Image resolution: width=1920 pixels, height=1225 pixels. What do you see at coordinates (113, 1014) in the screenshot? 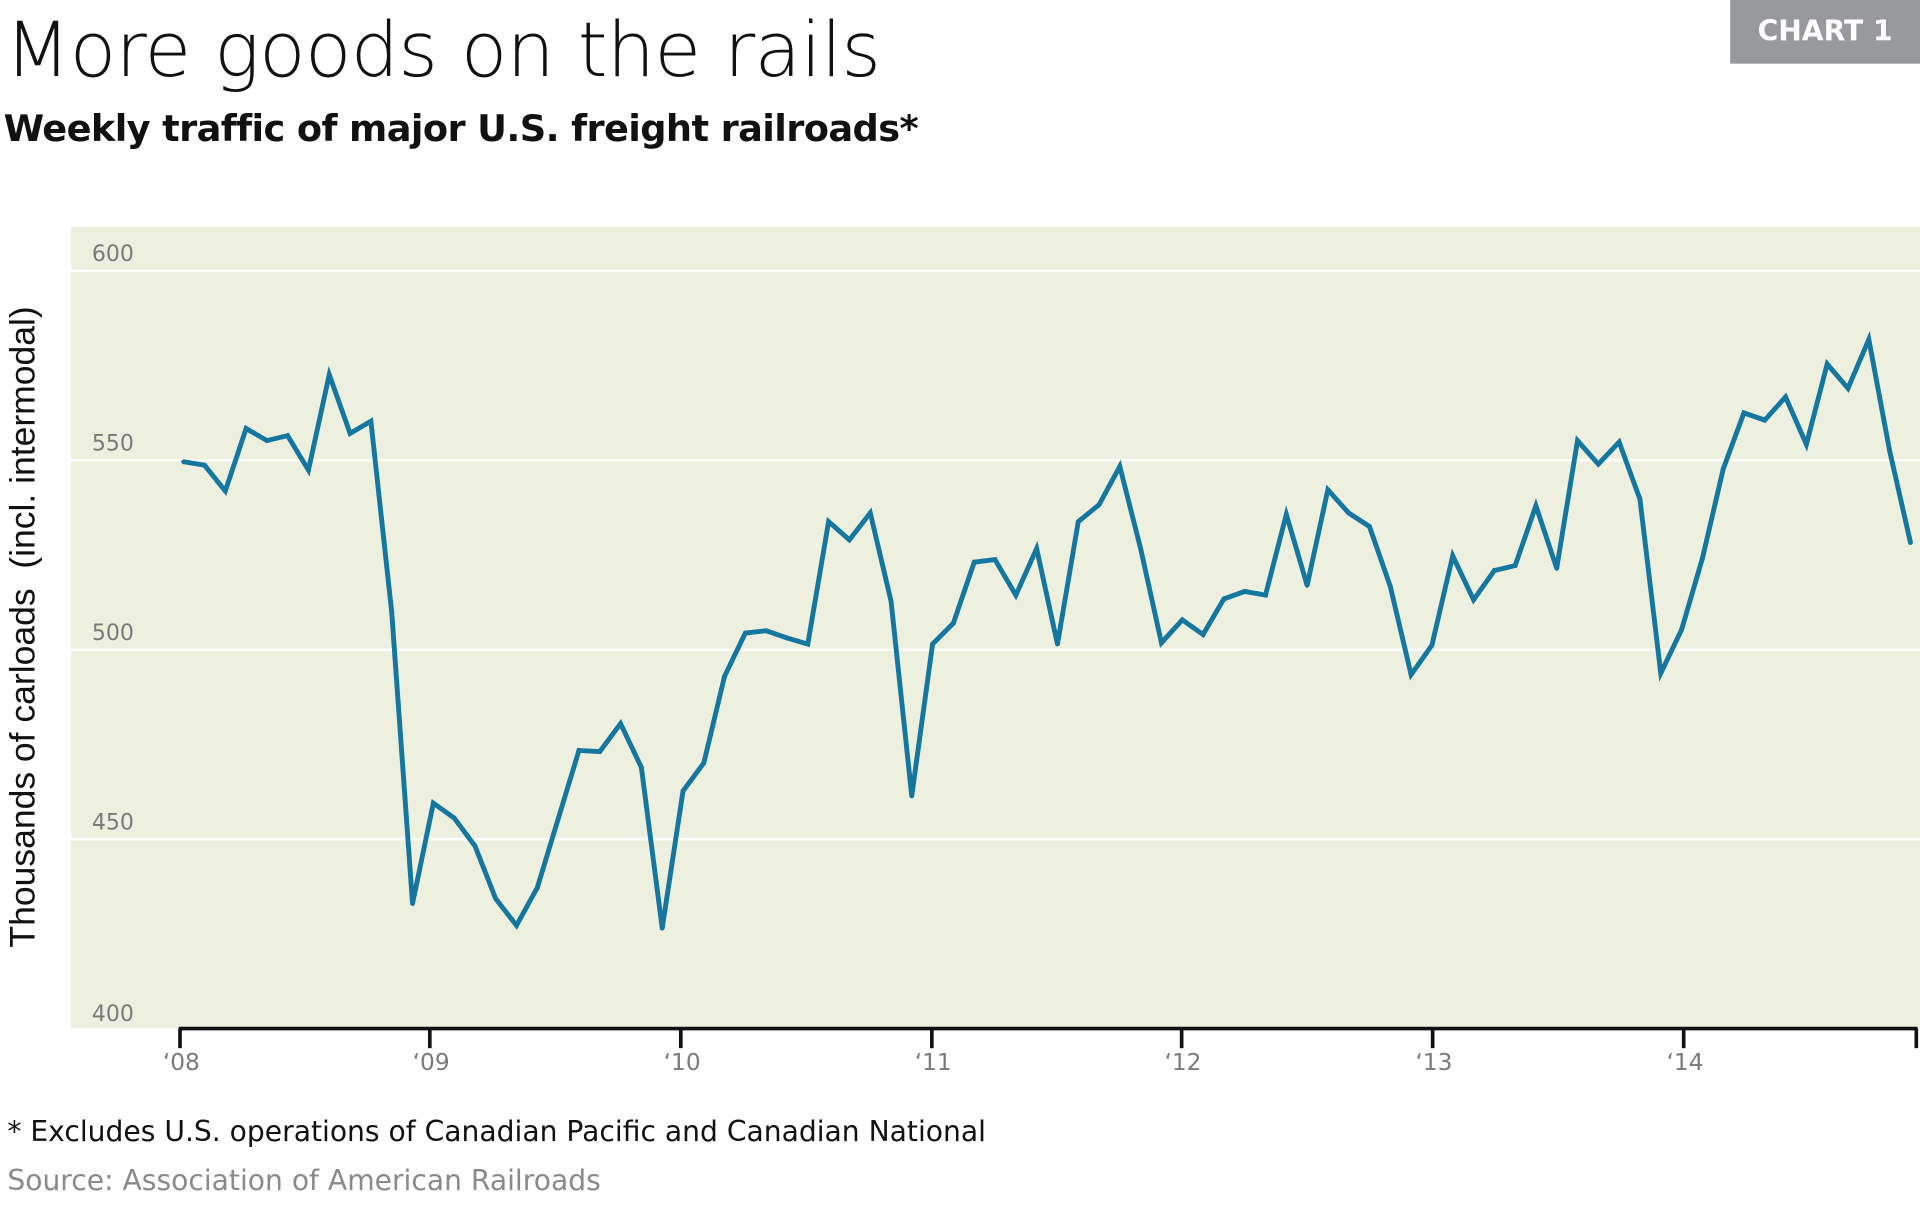
I see `y-tick-label: 400` at bounding box center [113, 1014].